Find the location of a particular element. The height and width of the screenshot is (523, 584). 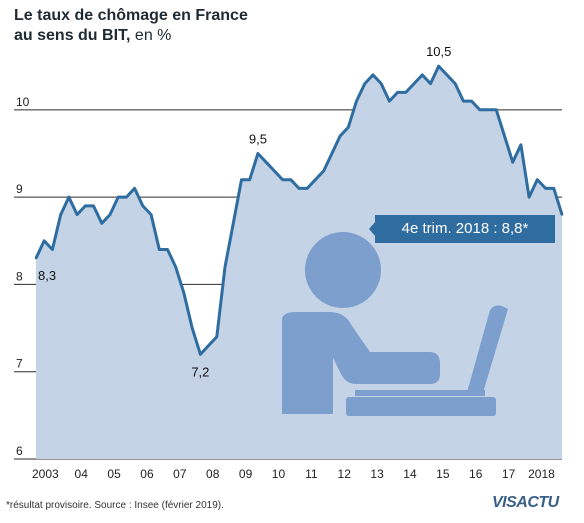

x-tick-label: 05 is located at coordinates (114, 474).